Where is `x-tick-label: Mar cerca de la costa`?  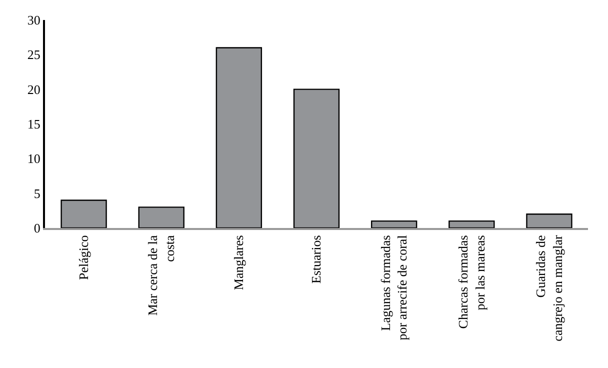
x-tick-label: Mar cerca de la costa is located at coordinates (161, 275).